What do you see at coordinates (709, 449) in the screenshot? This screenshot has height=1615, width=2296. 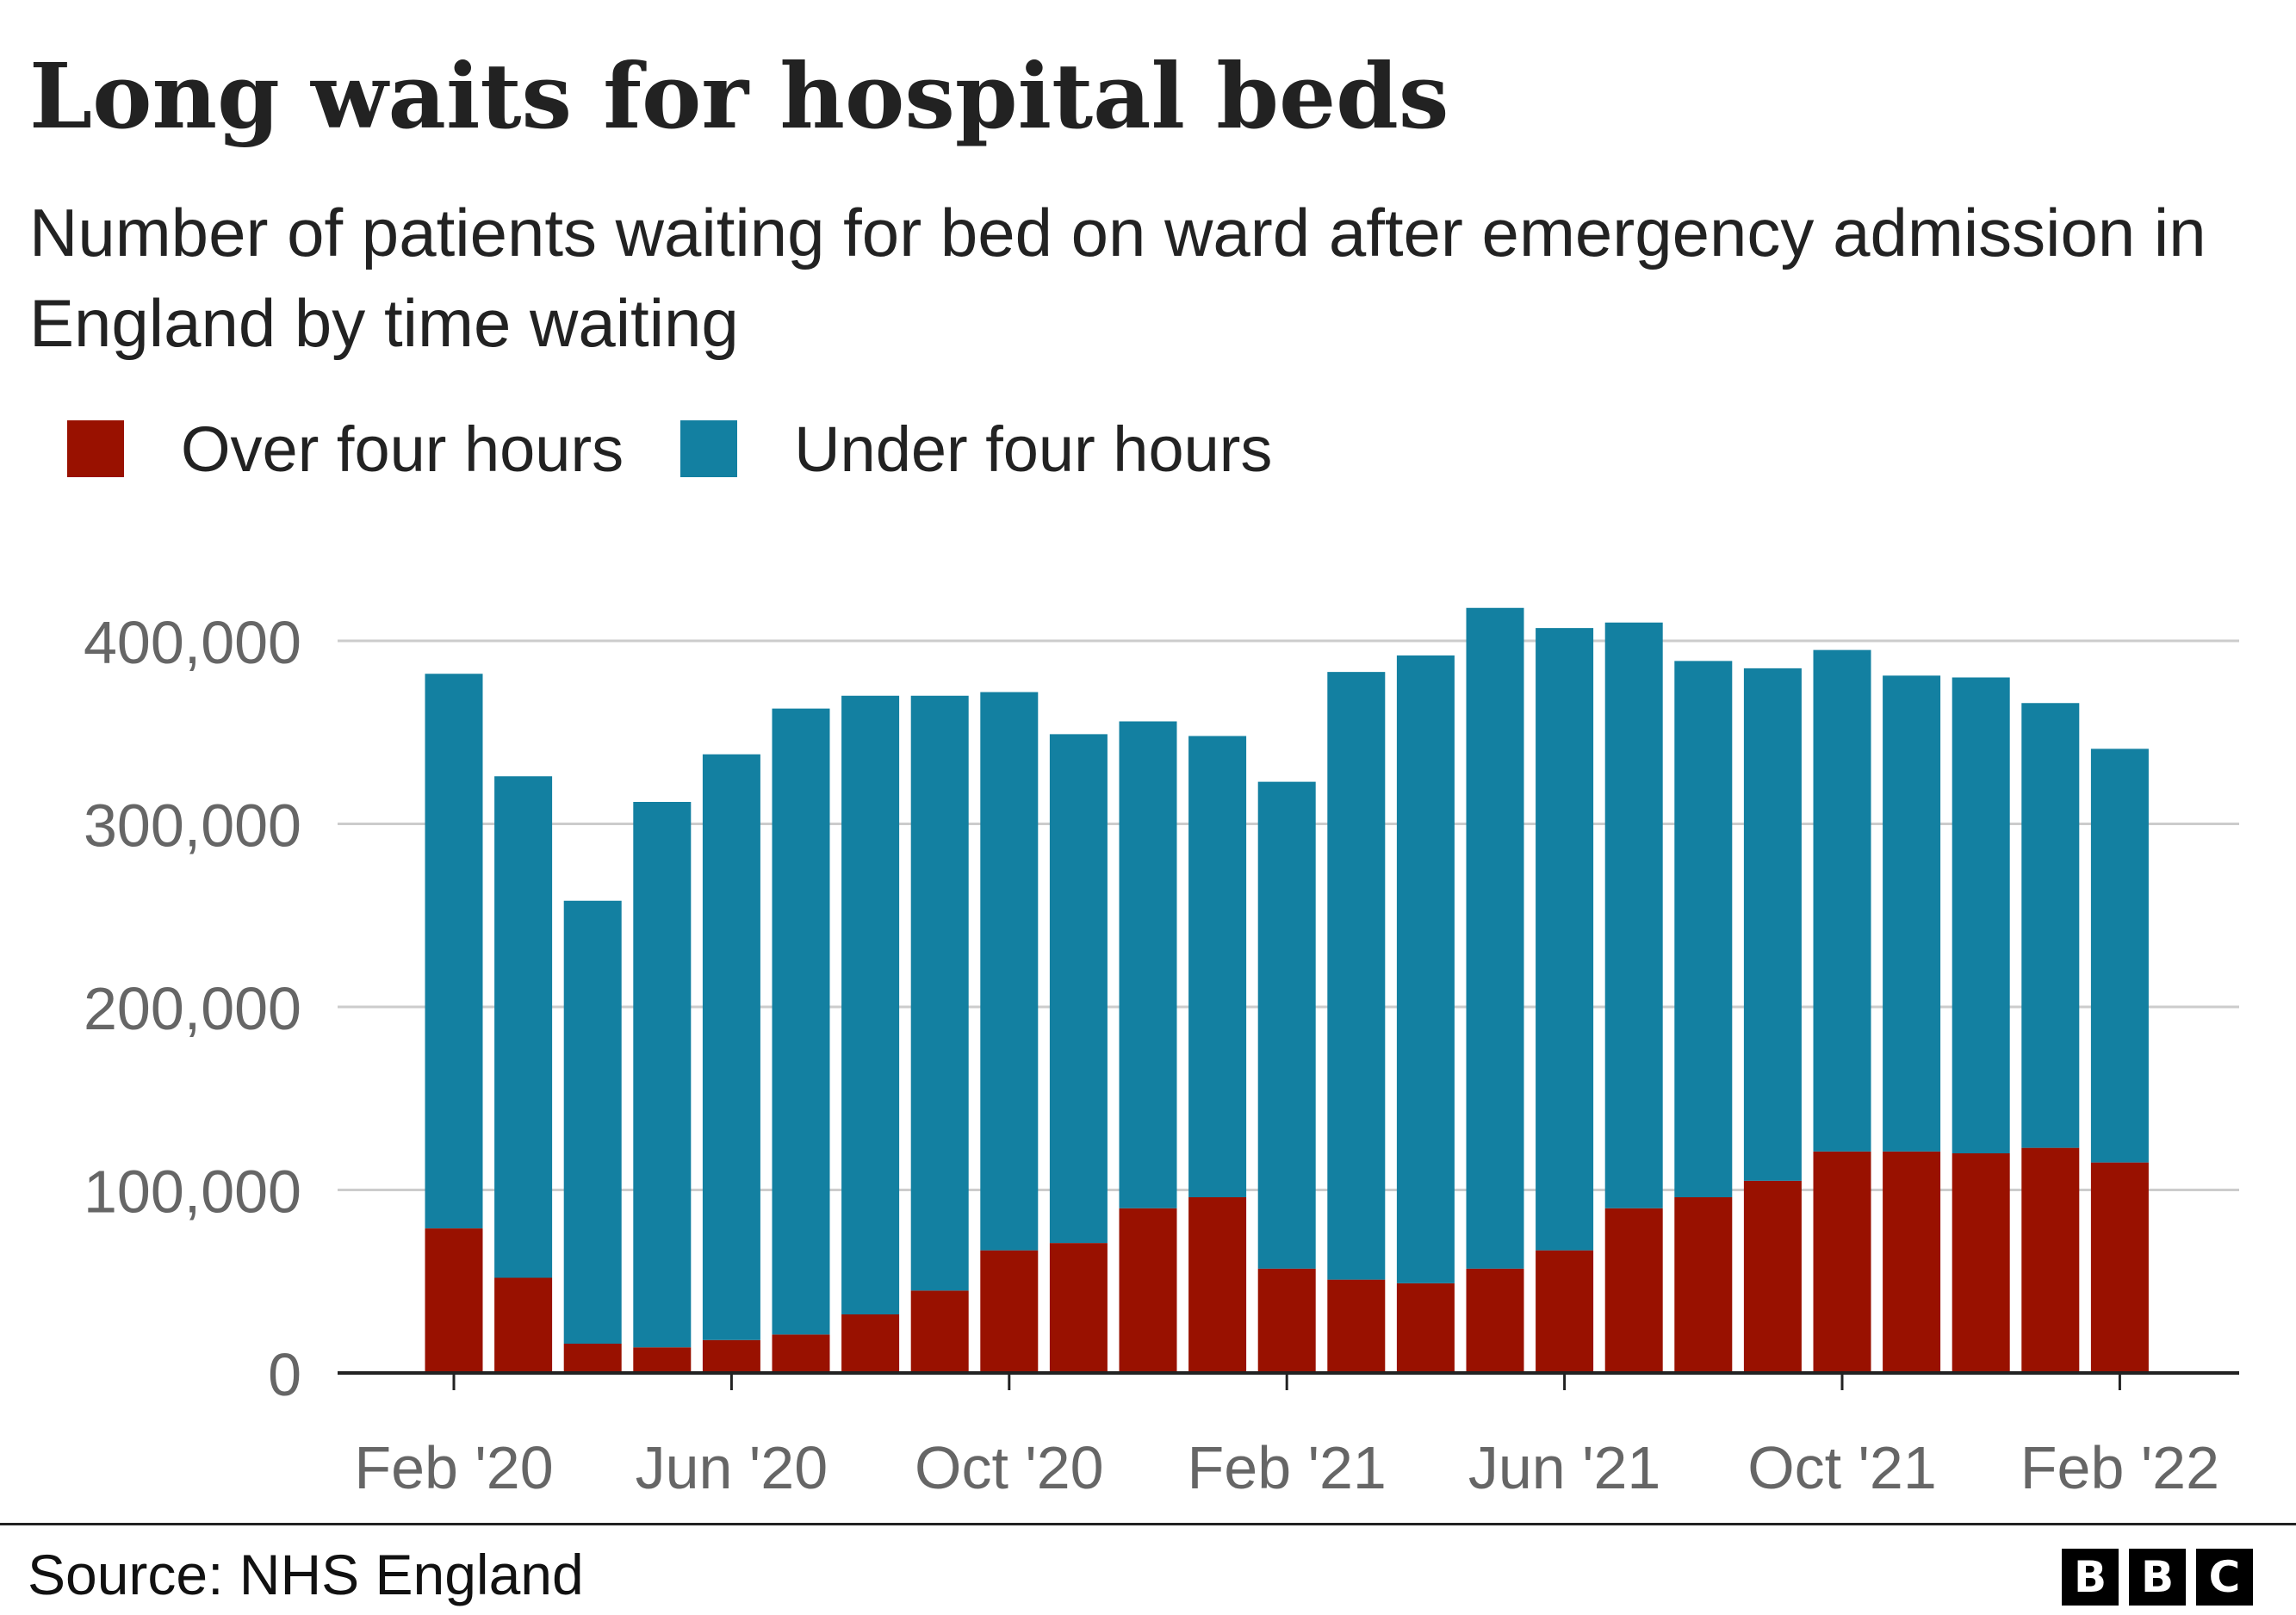 I see `legend-swatch-under-four-hours` at bounding box center [709, 449].